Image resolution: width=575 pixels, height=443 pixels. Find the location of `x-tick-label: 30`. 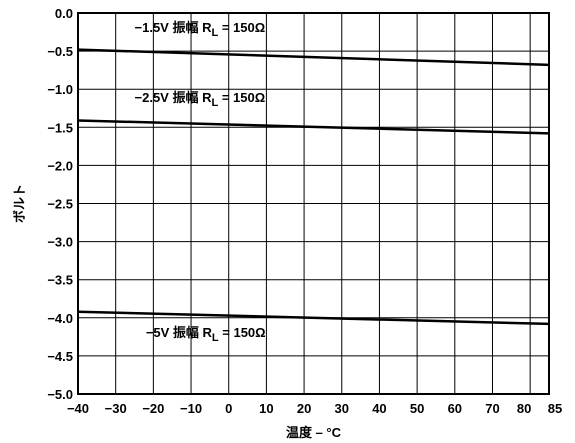

x-tick-label: 30 is located at coordinates (342, 408).